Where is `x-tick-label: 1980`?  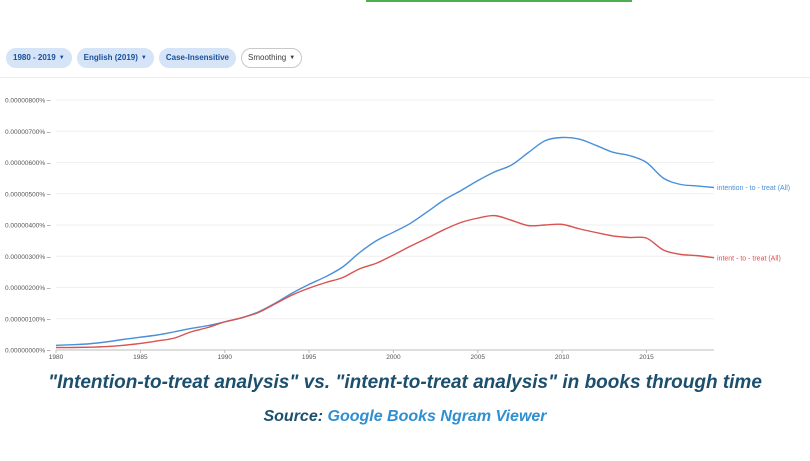
x-tick-label: 1980 is located at coordinates (56, 357).